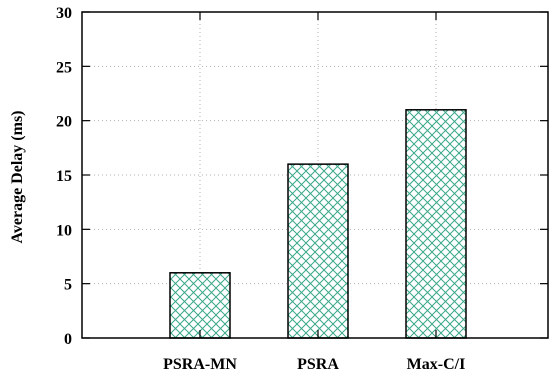  I want to click on y-tick-label: 25, so click(64, 67).